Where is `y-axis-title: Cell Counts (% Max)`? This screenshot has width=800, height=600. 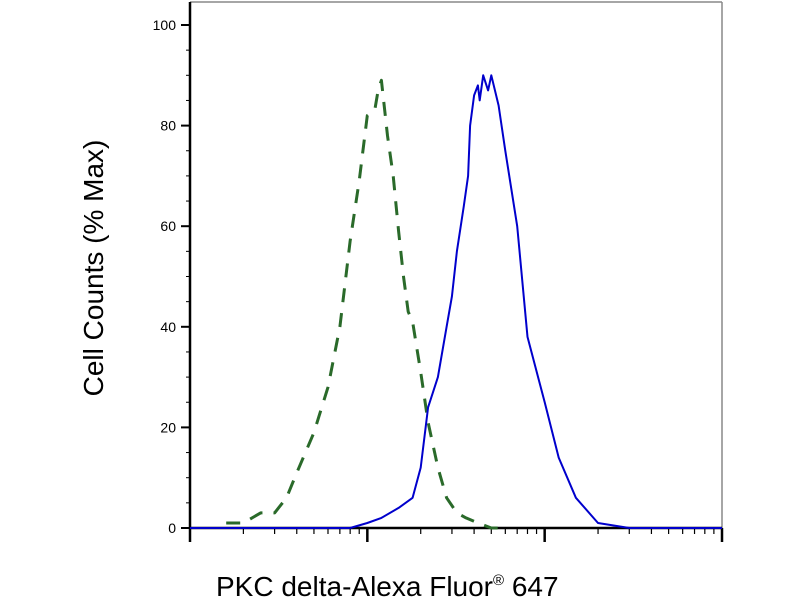
y-axis-title: Cell Counts (% Max) is located at coordinates (93, 268).